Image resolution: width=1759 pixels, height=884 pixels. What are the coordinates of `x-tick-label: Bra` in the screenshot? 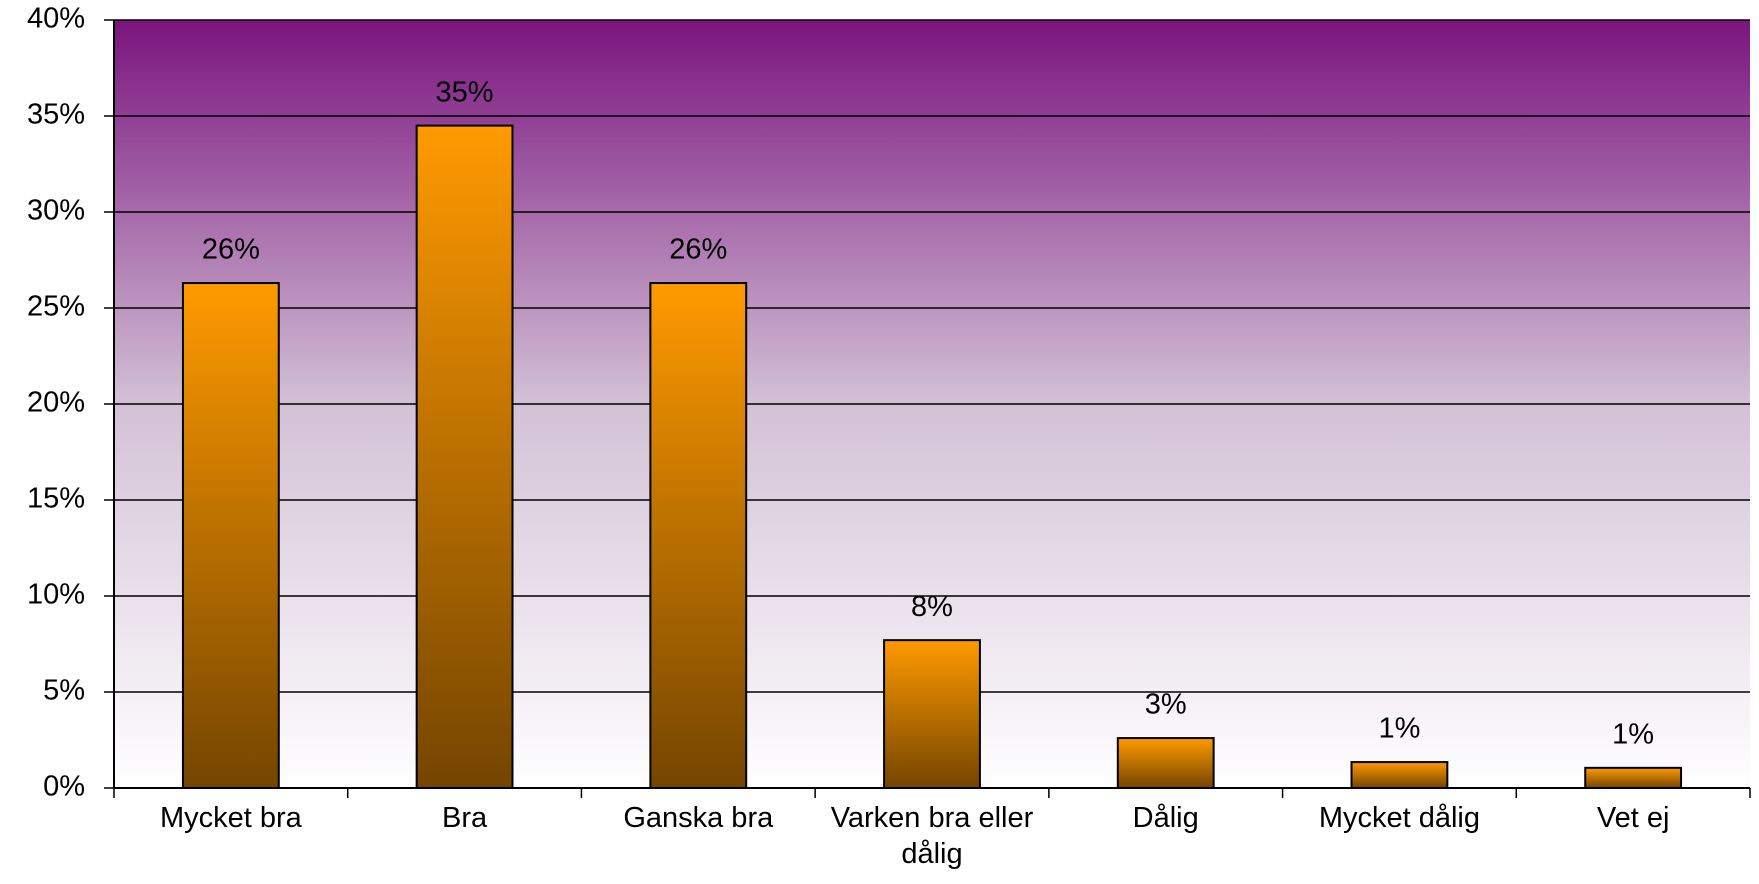 It's located at (464, 818).